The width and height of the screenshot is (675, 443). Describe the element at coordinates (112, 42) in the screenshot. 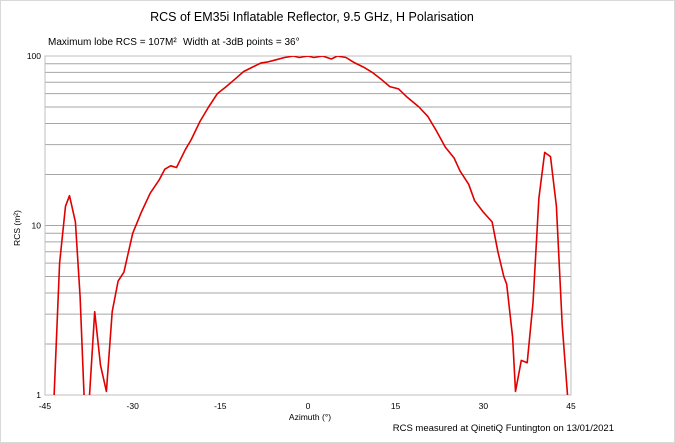

I see `max-lobe-annotation: Maximum lobe RCS = 107M²` at that location.